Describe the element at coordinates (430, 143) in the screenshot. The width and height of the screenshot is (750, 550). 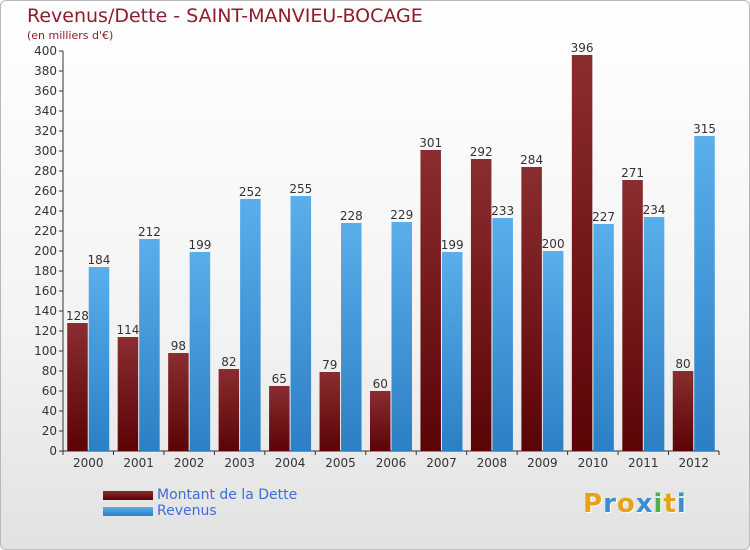
I see `value-label-dette: 301` at that location.